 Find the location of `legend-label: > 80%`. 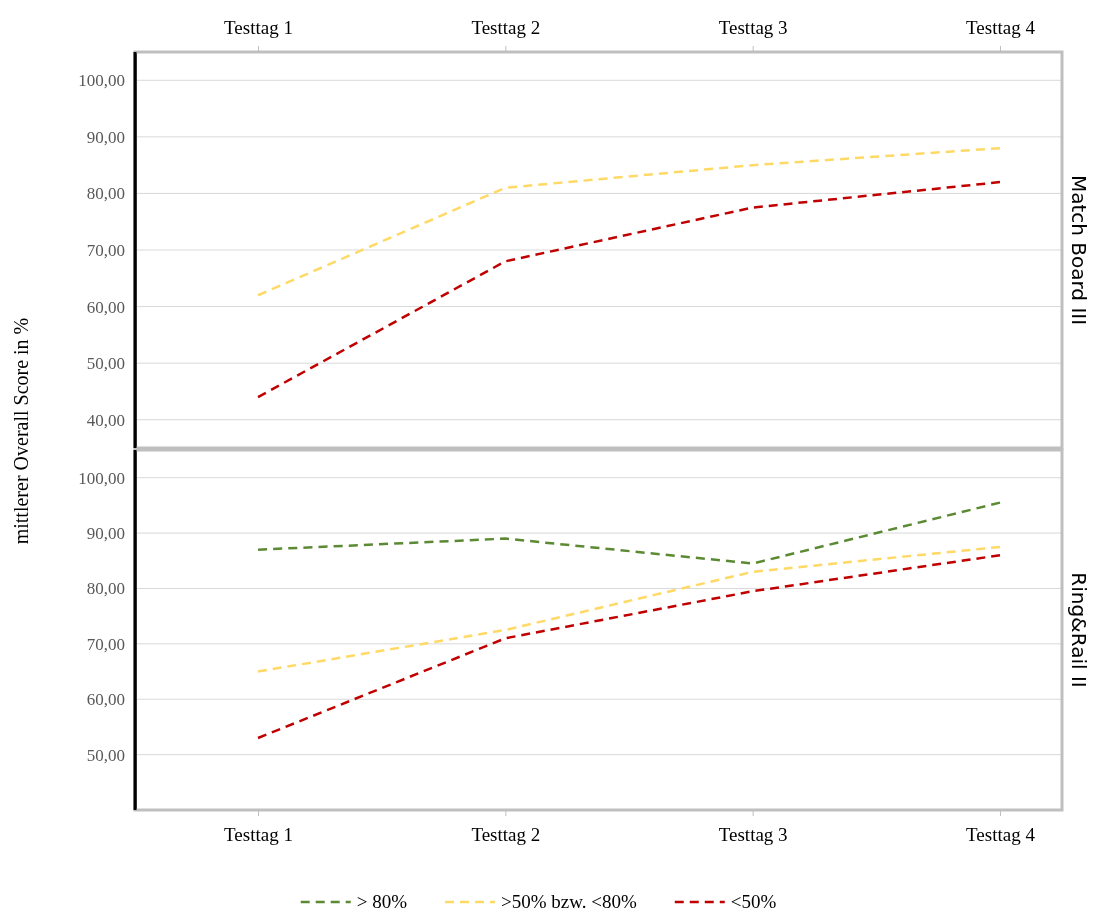

legend-label: > 80% is located at coordinates (382, 901).